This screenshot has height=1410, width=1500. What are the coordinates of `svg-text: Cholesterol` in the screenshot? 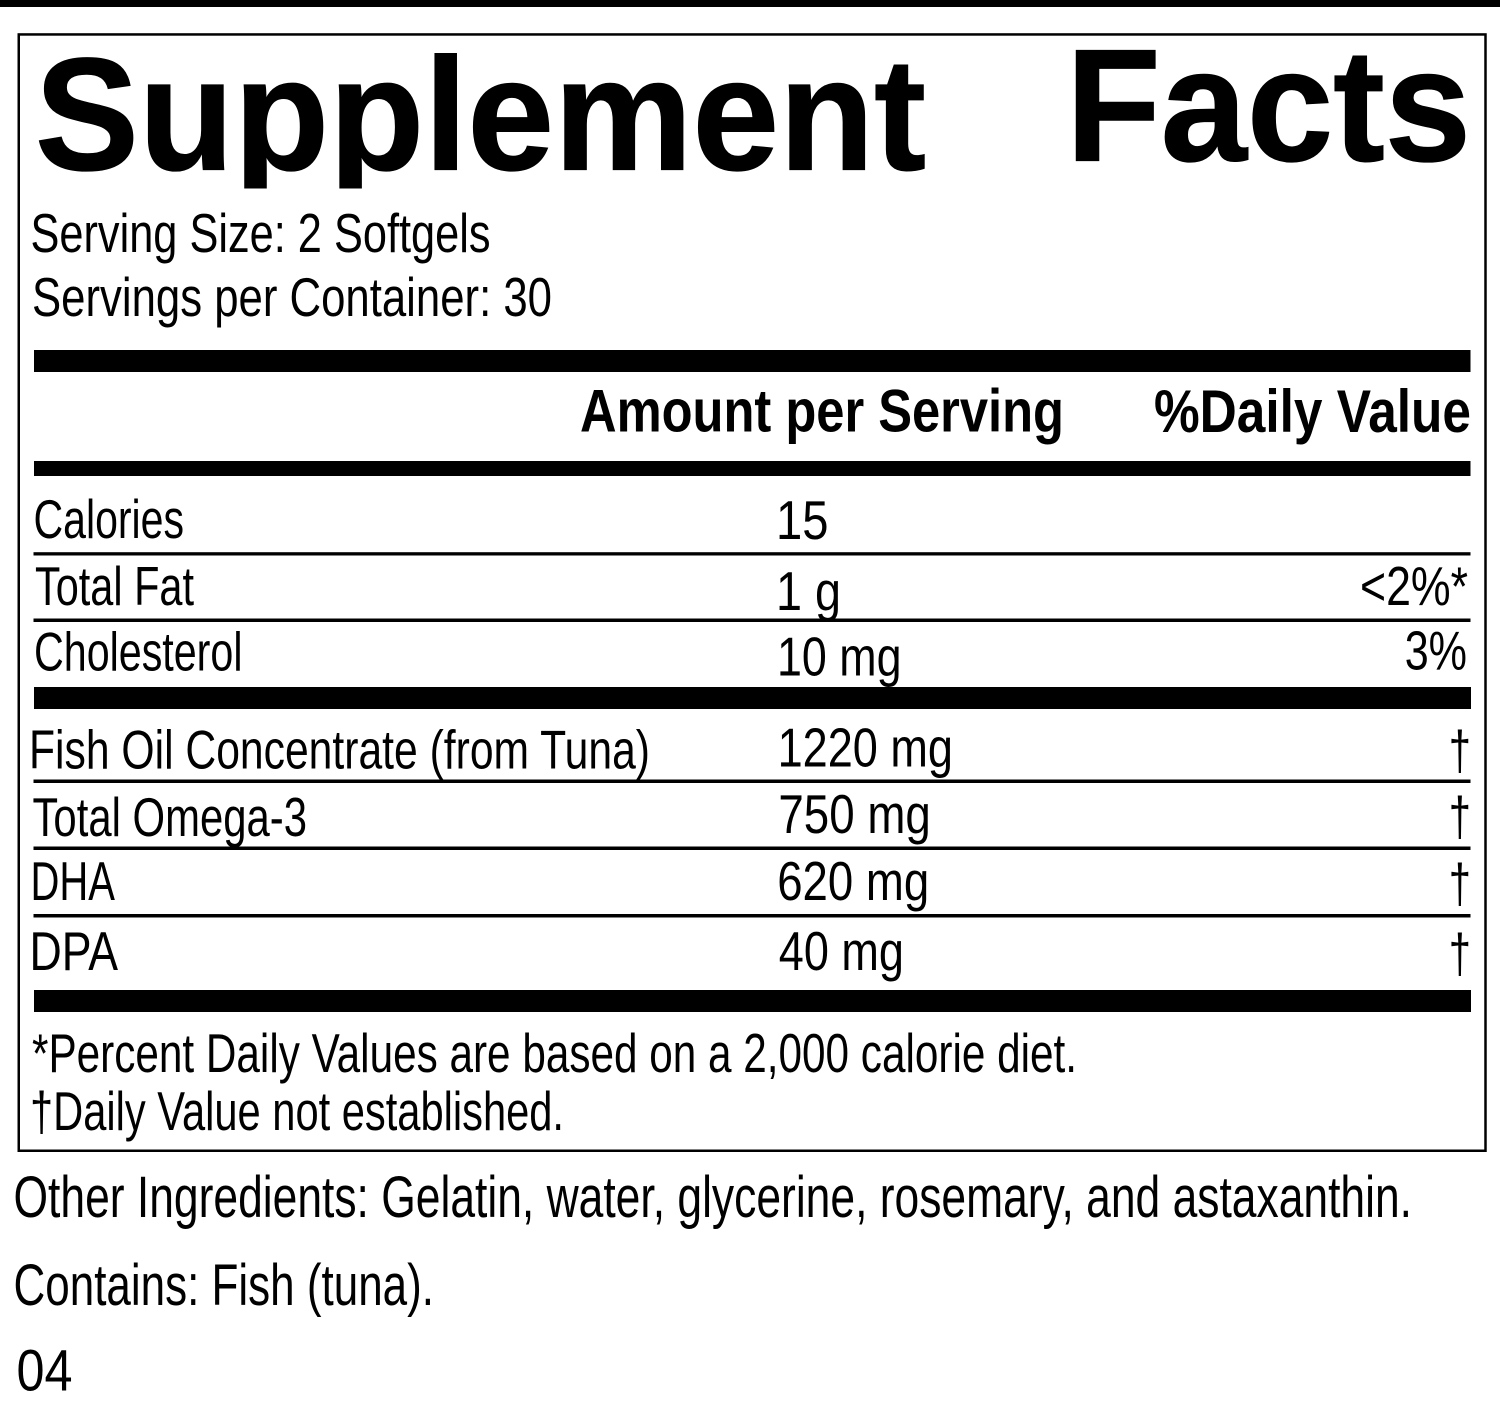 It's located at (138, 652).